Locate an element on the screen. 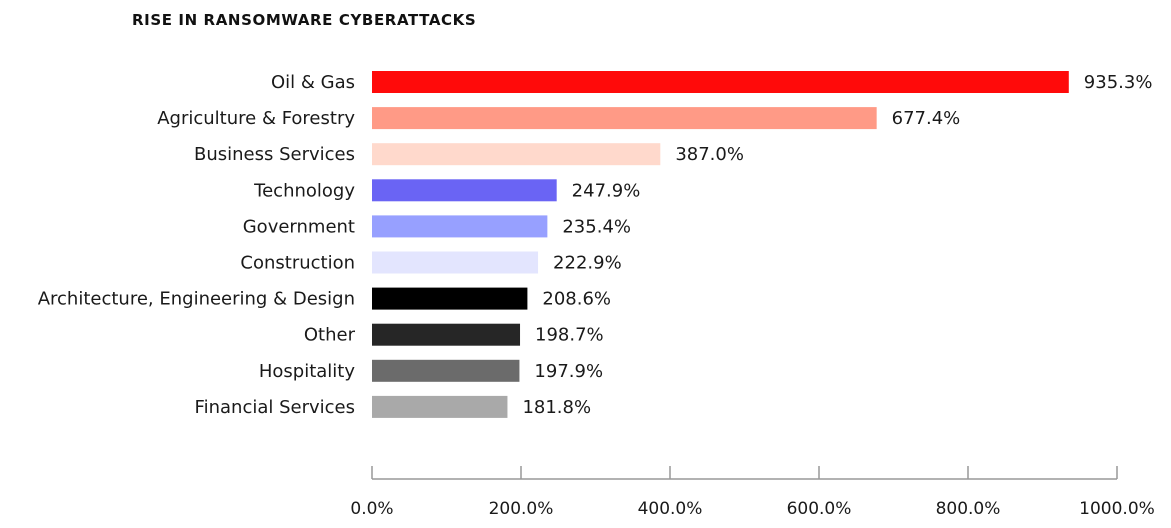 The image size is (1171, 528). category-label: Other is located at coordinates (330, 335).